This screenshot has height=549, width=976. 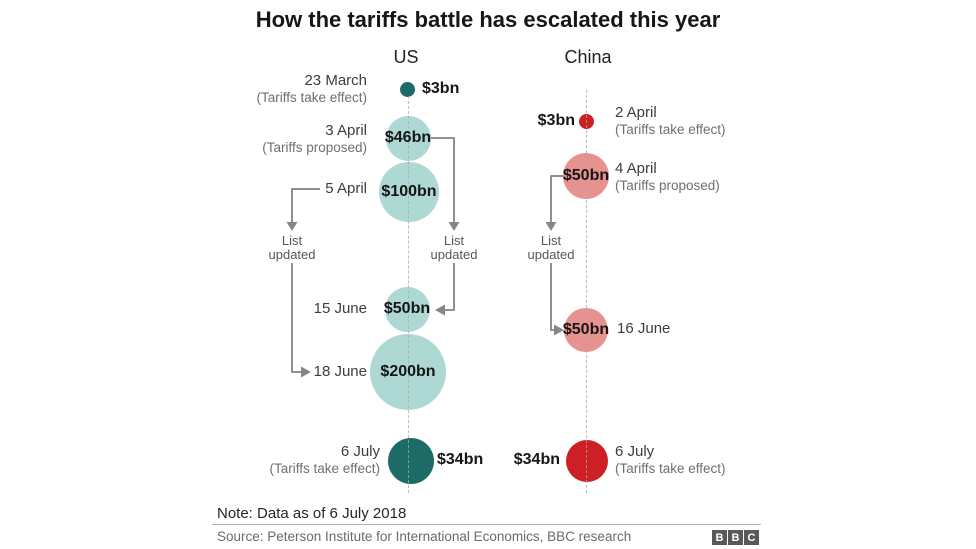 I want to click on note-text: Note: Data as of 6 July 2018, so click(x=312, y=513).